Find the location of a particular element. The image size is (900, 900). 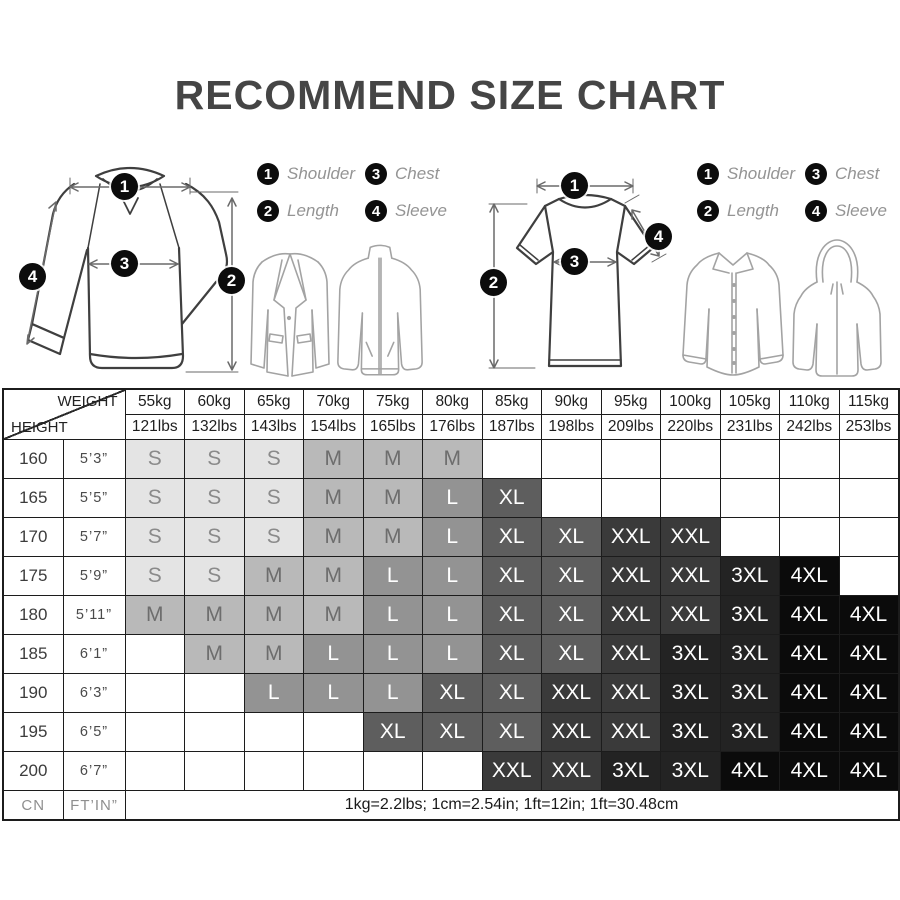

measurement-legend-left: 1 Shoulder 3 Chest 2 Length 4 Sleeve is located at coordinates (361, 192).